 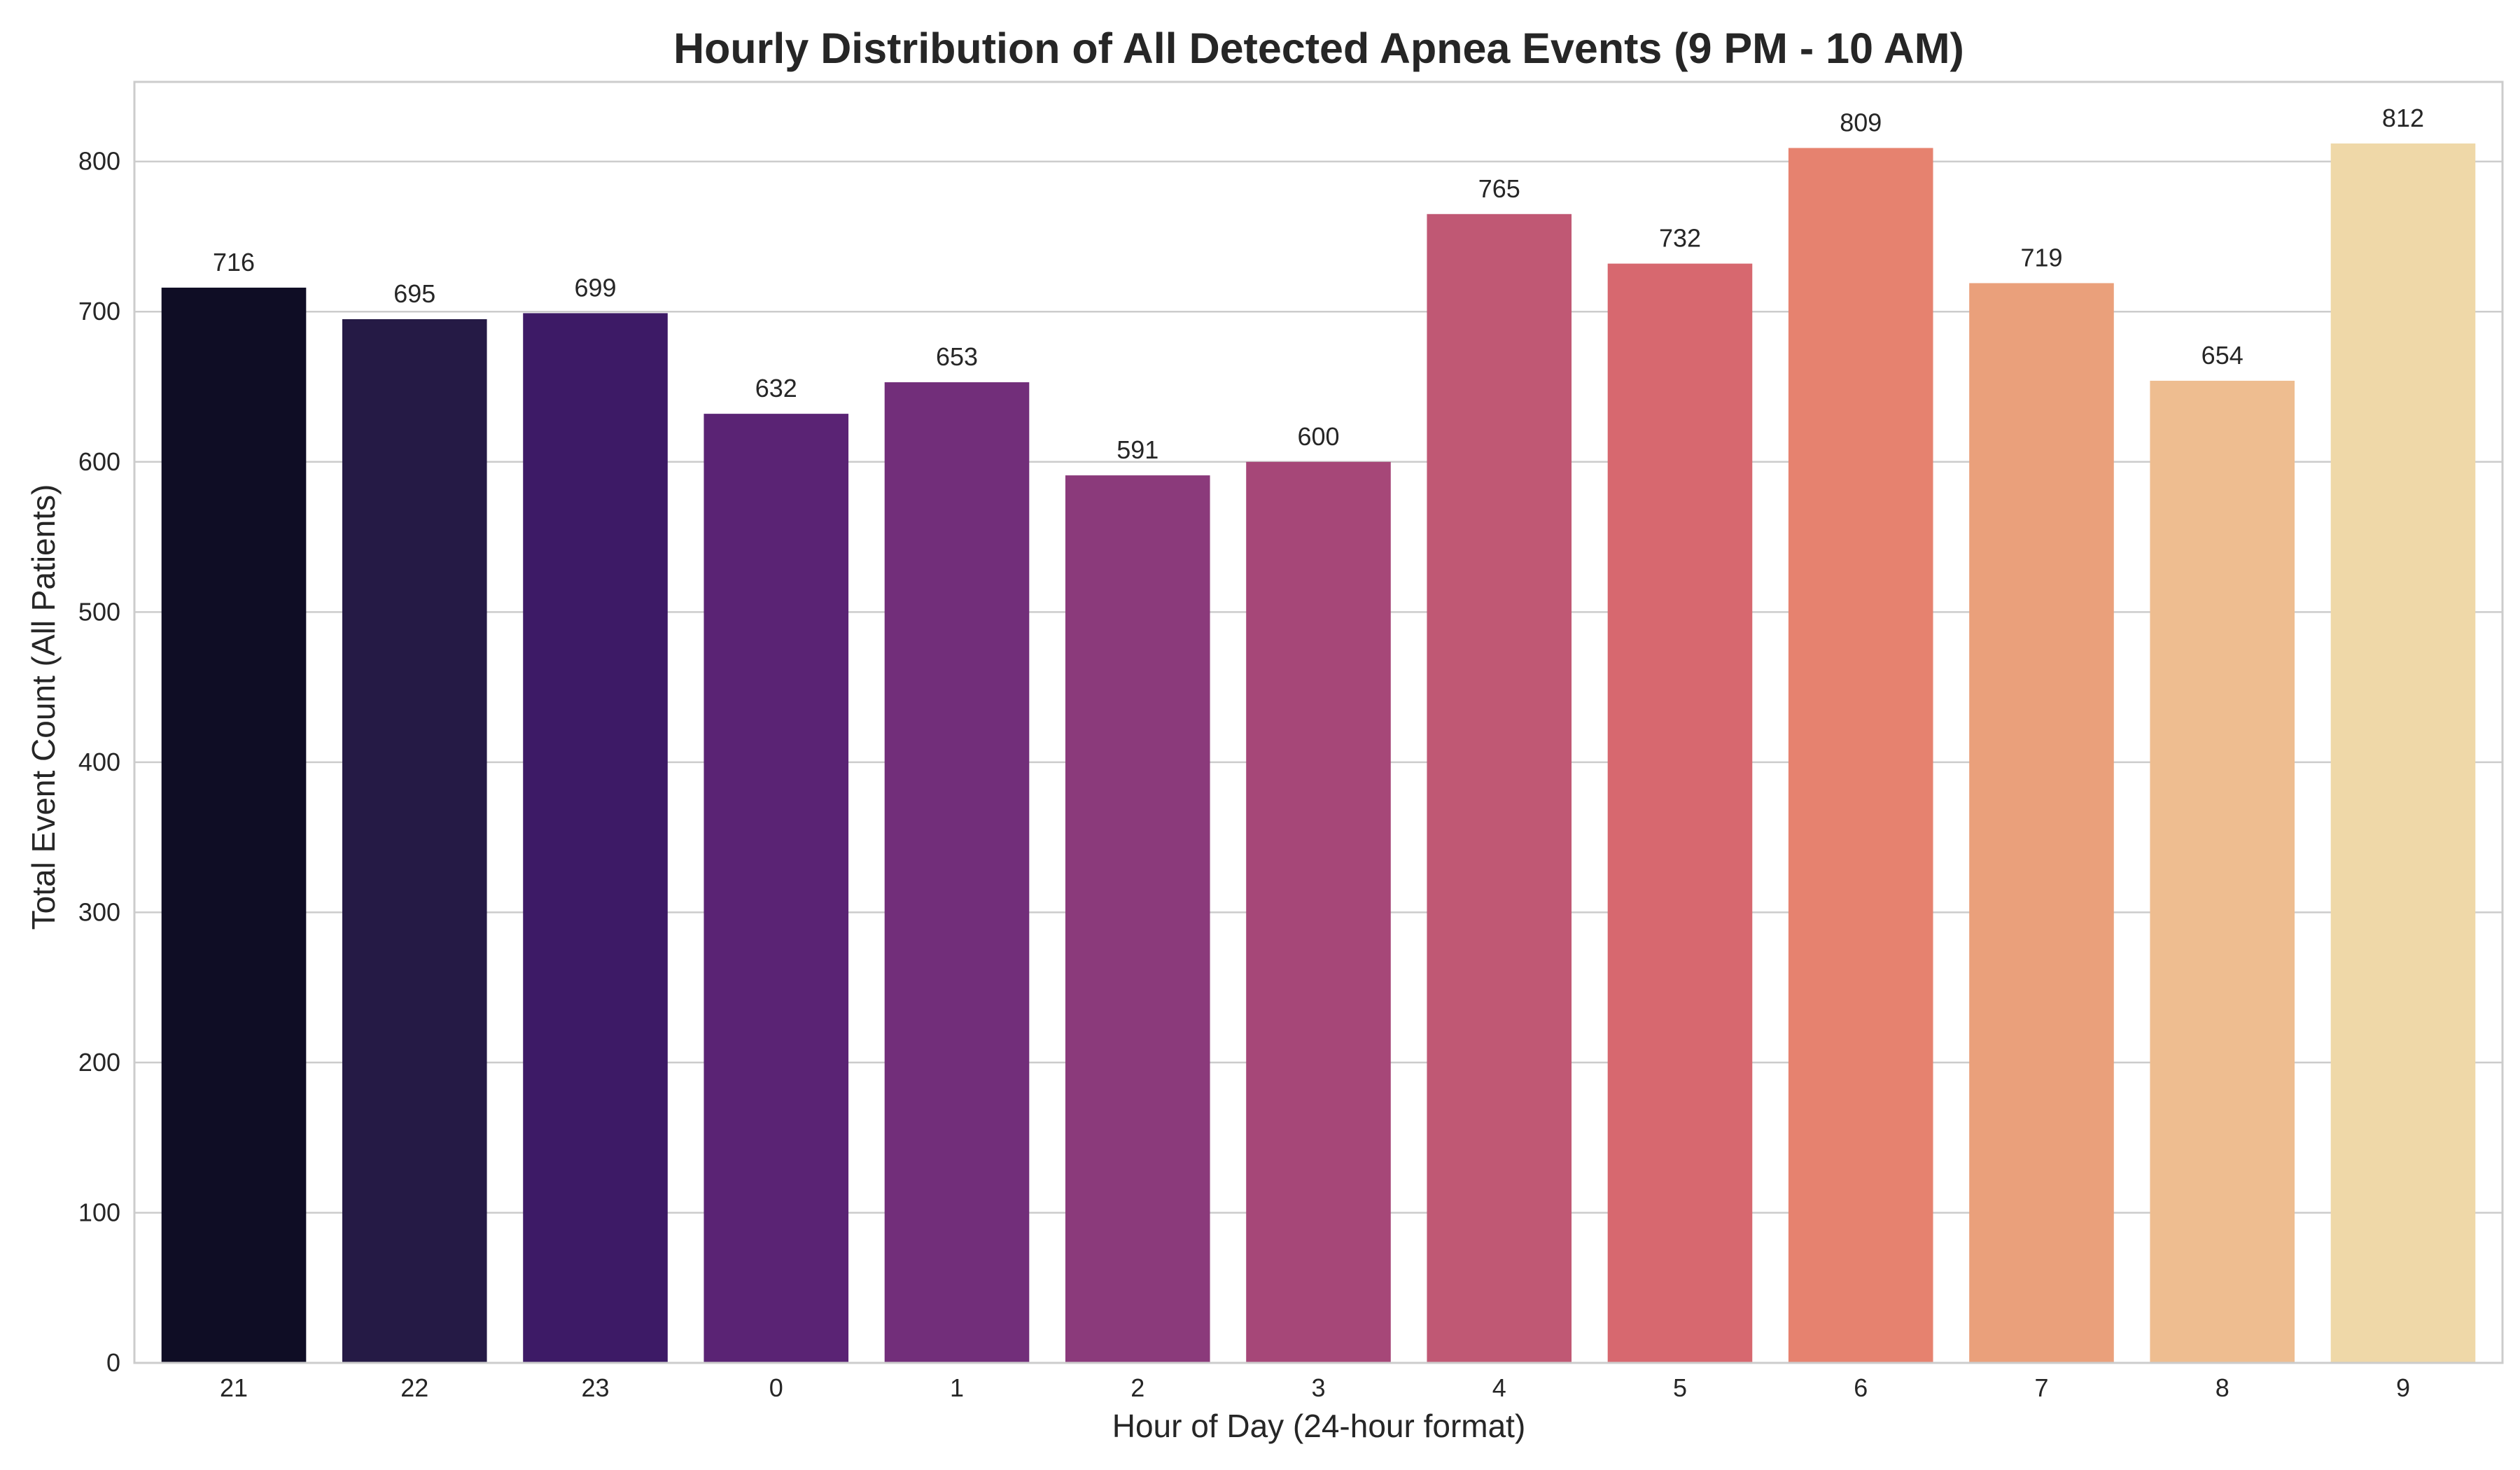 I want to click on x-tick-label: 4, so click(x=1499, y=1387).